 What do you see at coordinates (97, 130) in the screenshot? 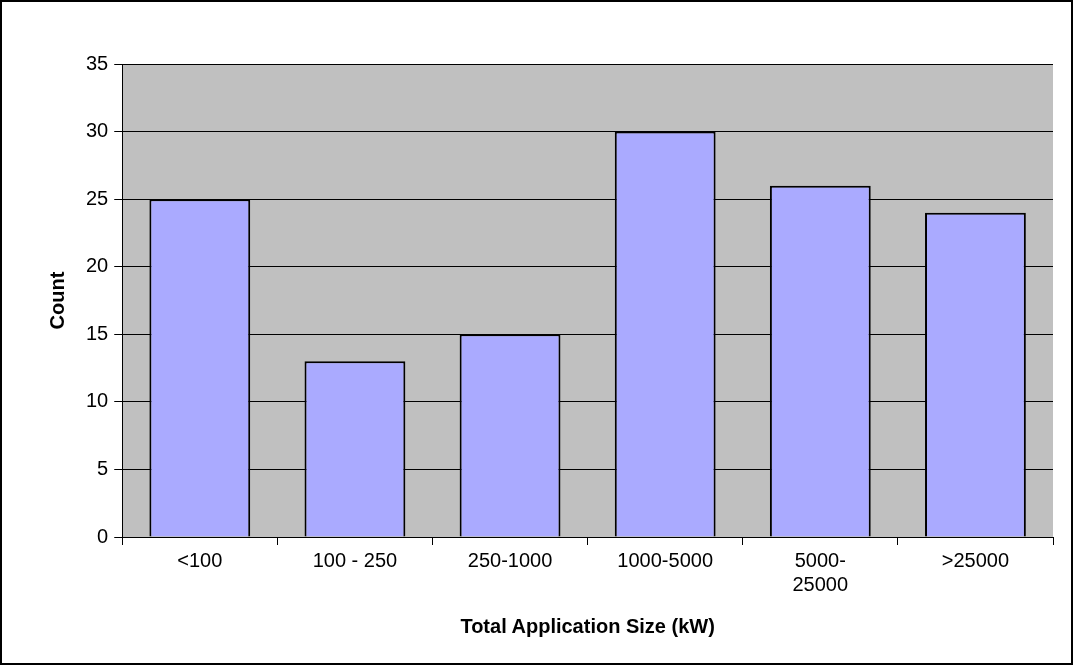
I see `y-tick-label: 30` at bounding box center [97, 130].